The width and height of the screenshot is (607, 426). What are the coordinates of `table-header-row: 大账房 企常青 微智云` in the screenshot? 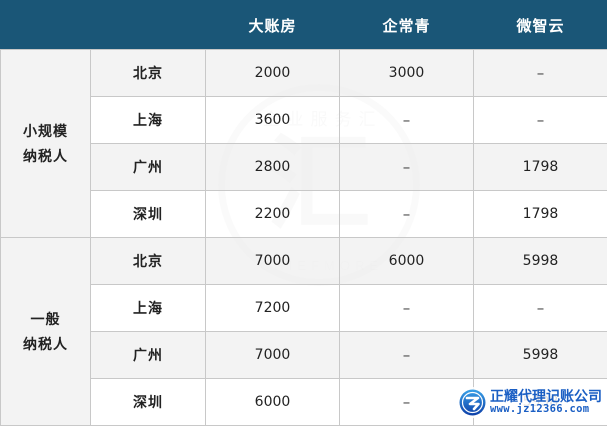 It's located at (304, 25).